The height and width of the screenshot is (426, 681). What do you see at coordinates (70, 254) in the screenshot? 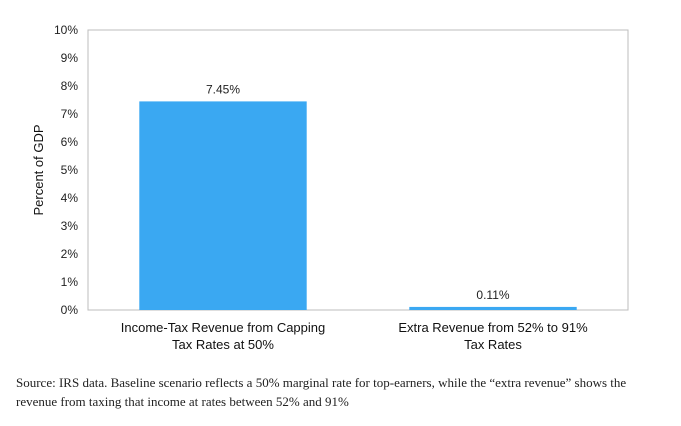
I see `y-tick-label: 2%` at bounding box center [70, 254].